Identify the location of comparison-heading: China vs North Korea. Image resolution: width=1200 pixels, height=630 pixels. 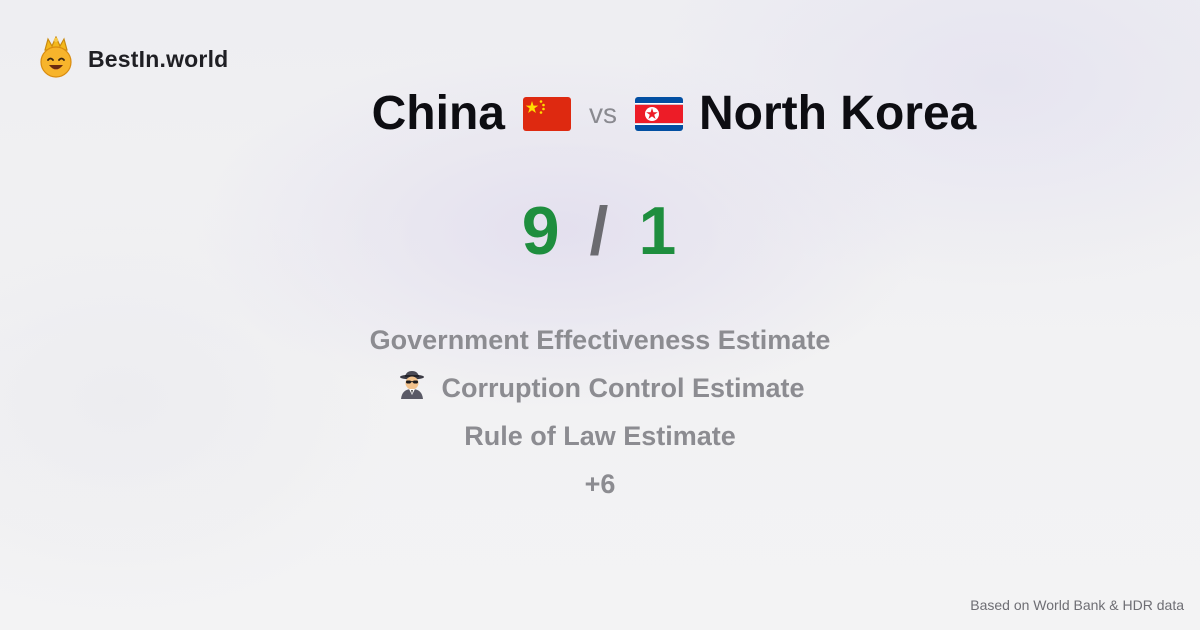
(600, 113).